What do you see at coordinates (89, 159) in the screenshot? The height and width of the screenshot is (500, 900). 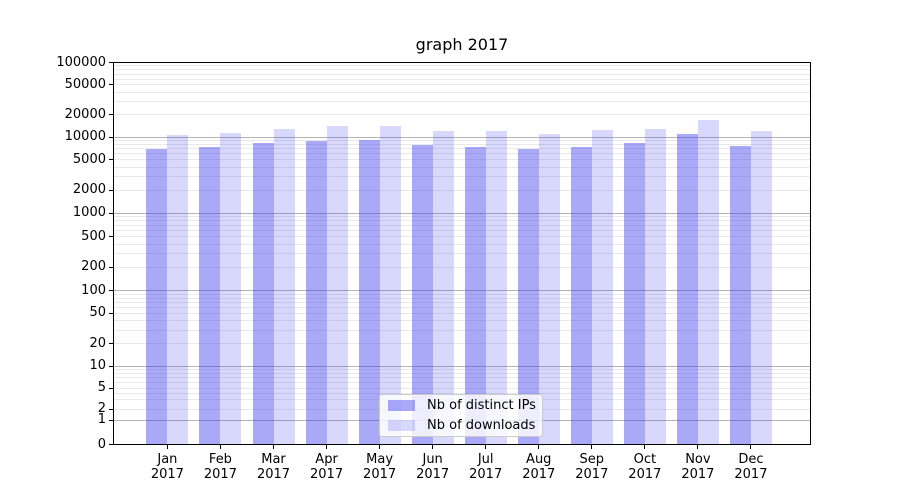 I see `y-tick-label: 5000` at bounding box center [89, 159].